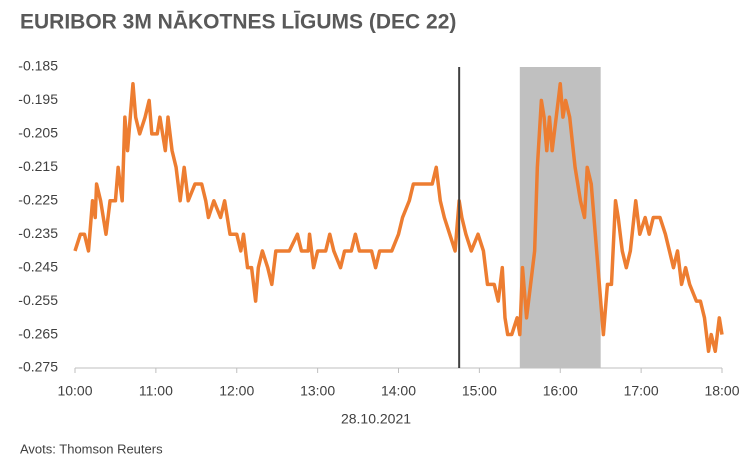 The image size is (750, 464). I want to click on y-tick-label: -0.185, so click(38, 66).